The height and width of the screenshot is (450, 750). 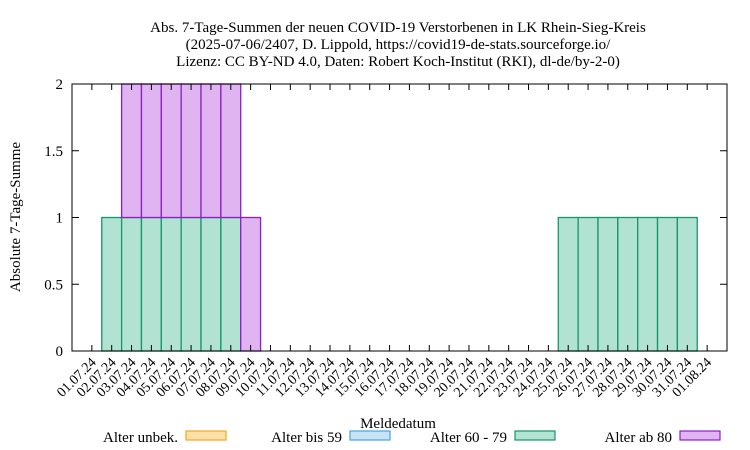 I want to click on x-axis-label: Meldedatum, so click(x=398, y=424).